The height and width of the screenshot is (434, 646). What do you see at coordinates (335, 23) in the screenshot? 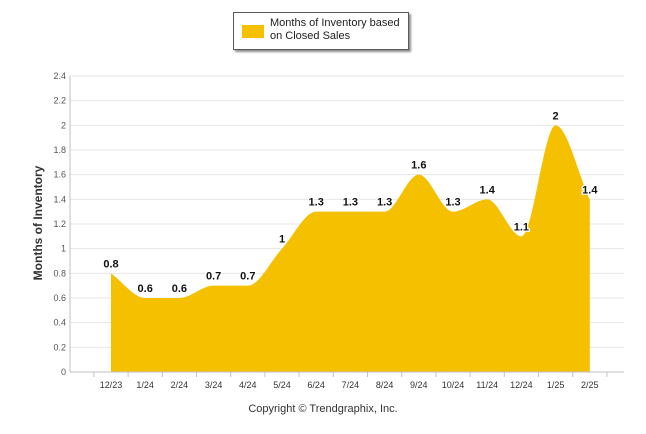
I see `legend-label-line1: Months of Inventory based` at bounding box center [335, 23].